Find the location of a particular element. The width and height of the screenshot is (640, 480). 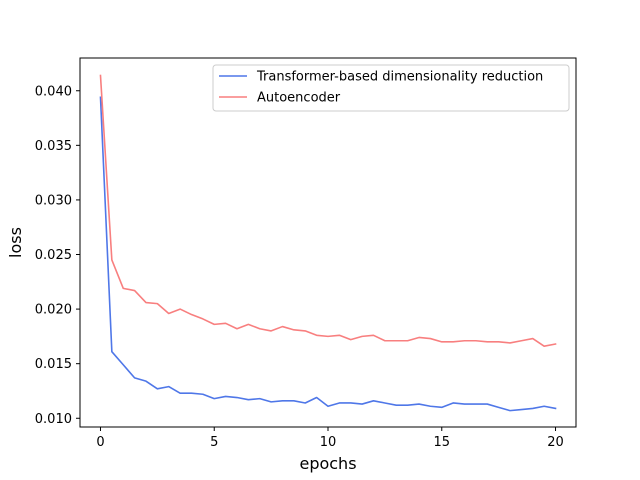

y-tick-label: 0.015 is located at coordinates (53, 364).